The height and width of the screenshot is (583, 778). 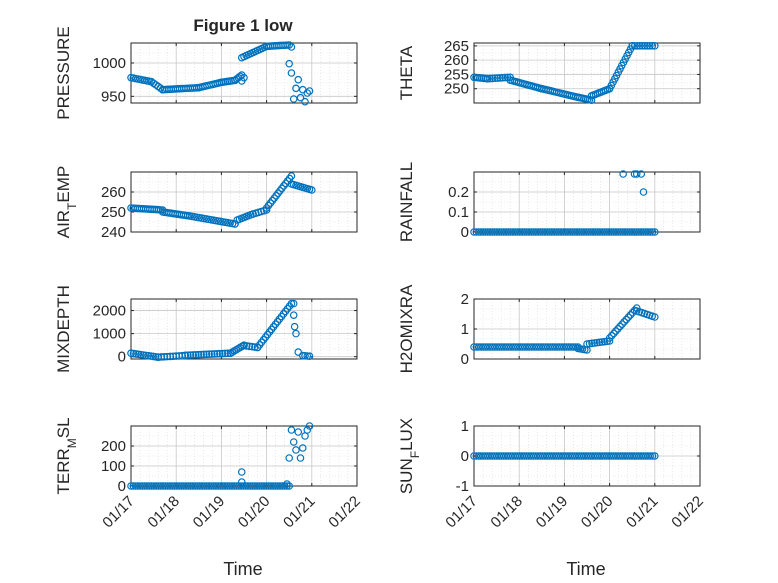 What do you see at coordinates (63, 329) in the screenshot?
I see `y-axis-label: MIXDEPTH` at bounding box center [63, 329].